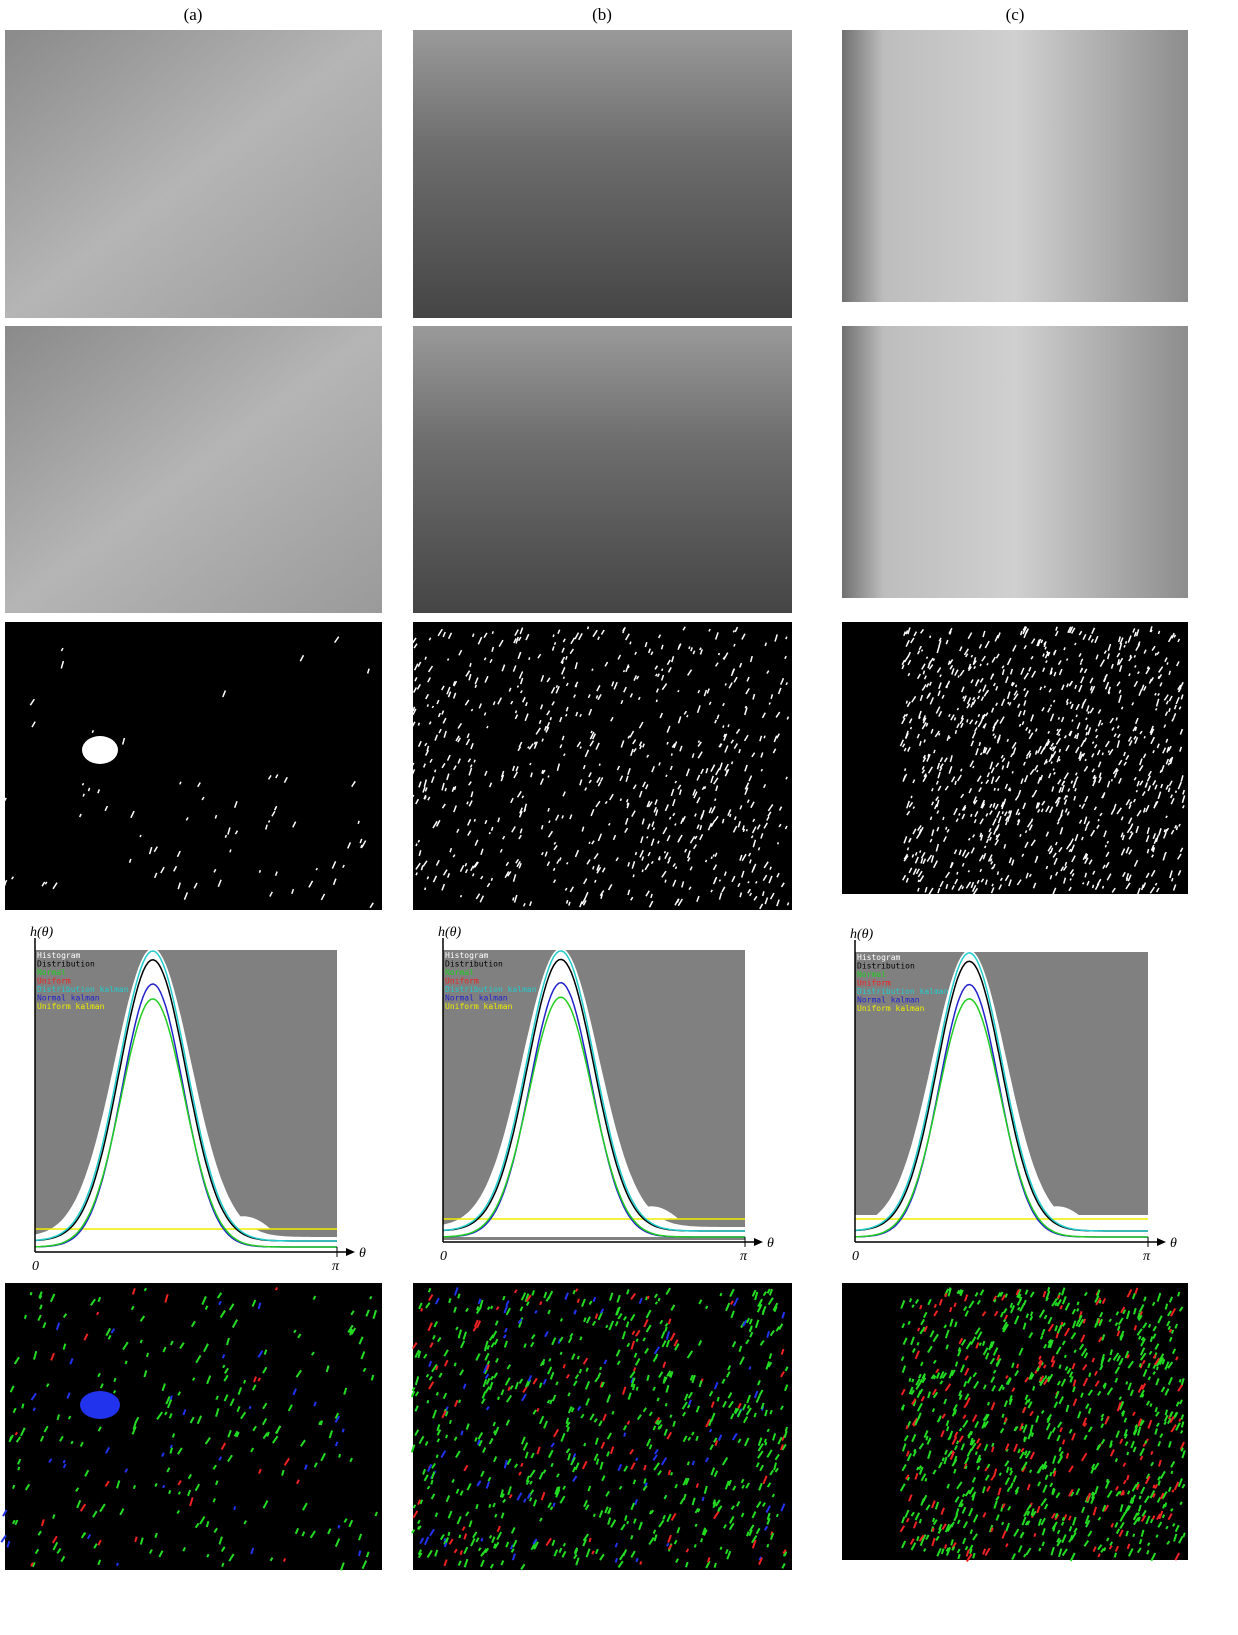  I want to click on column-label: (b), so click(602, 14).